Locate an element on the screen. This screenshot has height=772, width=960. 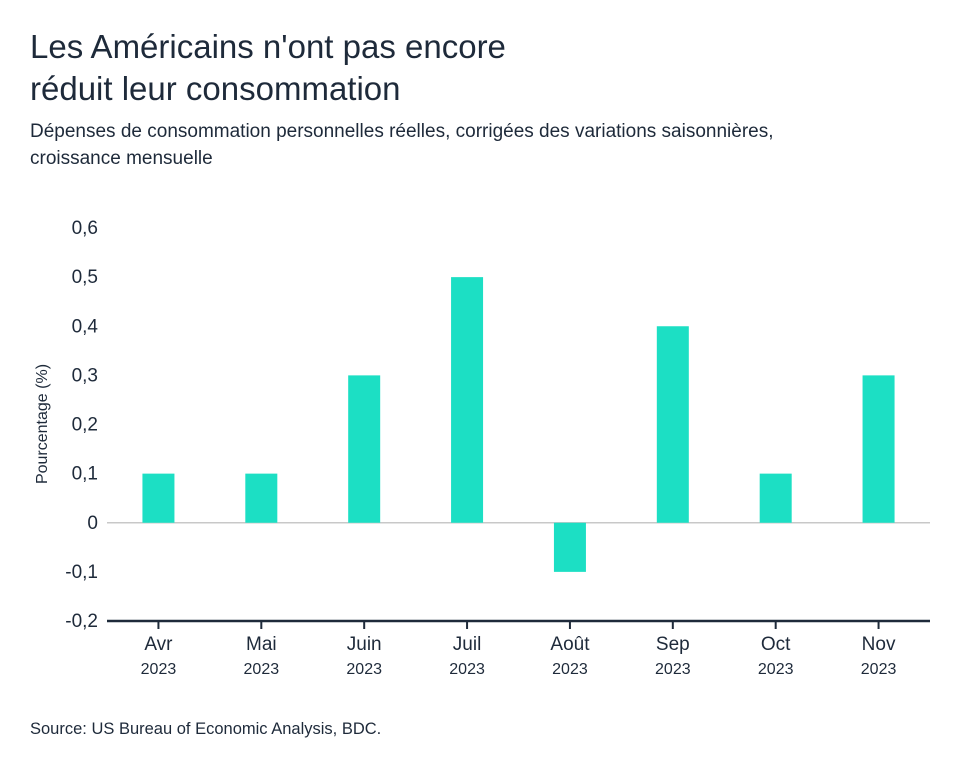
chart-title-line-2: réduit leur consommation is located at coordinates (215, 88).